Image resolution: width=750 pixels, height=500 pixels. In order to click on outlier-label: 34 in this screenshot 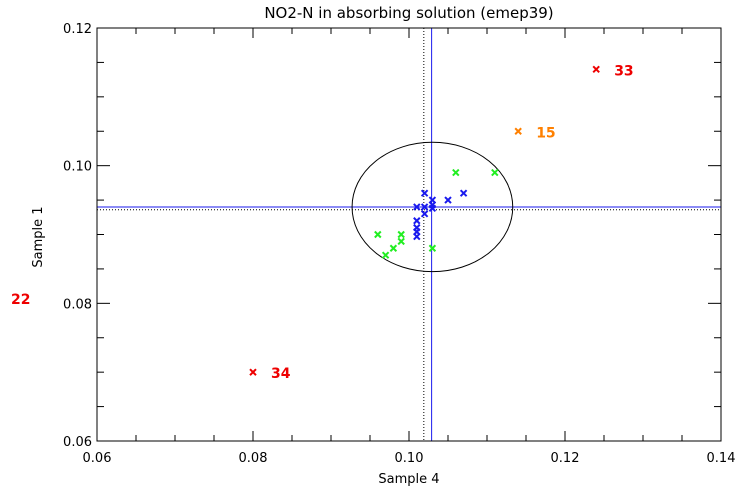, I will do `click(281, 374)`.